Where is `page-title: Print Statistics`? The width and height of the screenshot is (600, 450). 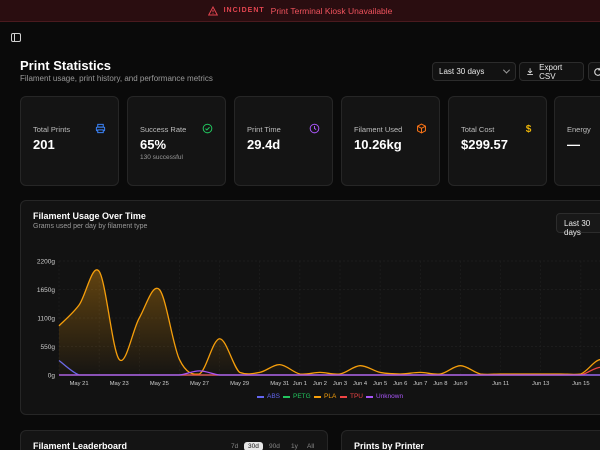
page-title: Print Statistics is located at coordinates (66, 65).